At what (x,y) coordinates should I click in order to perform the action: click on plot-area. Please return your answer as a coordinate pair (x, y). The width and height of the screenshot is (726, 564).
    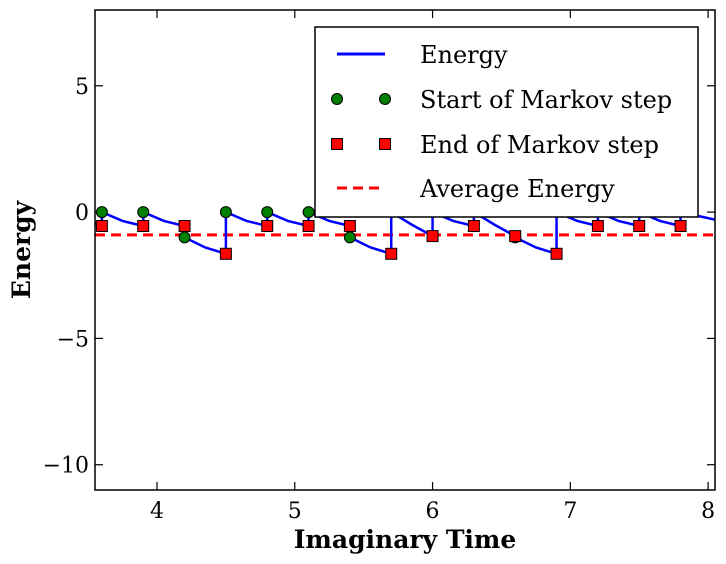
    Looking at the image, I should click on (405, 233).